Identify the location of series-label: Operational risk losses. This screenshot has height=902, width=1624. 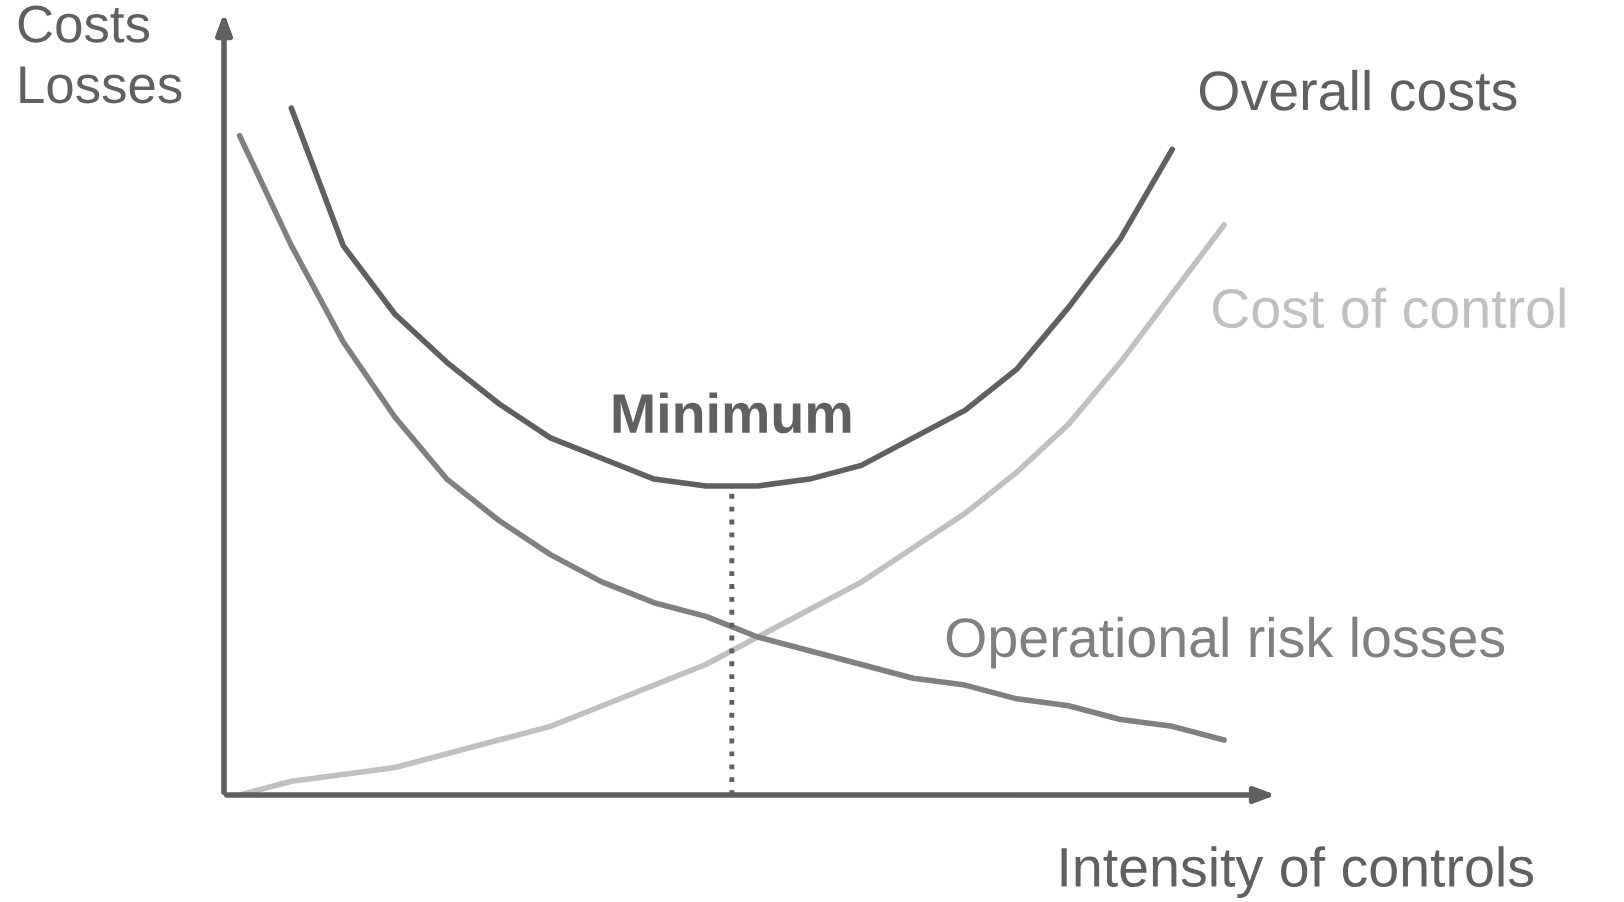
(1225, 642).